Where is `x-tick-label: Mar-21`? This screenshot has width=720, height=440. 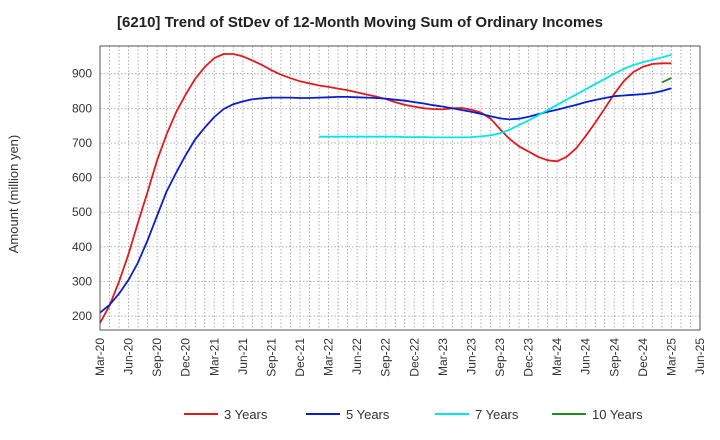 x-tick-label: Mar-21 is located at coordinates (214, 357).